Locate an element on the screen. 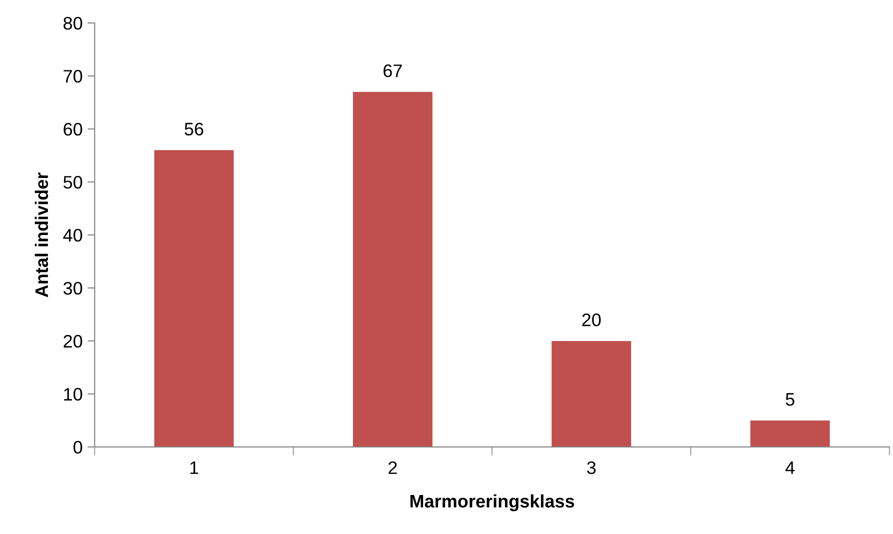  y-tick-label: 40 is located at coordinates (72, 235).